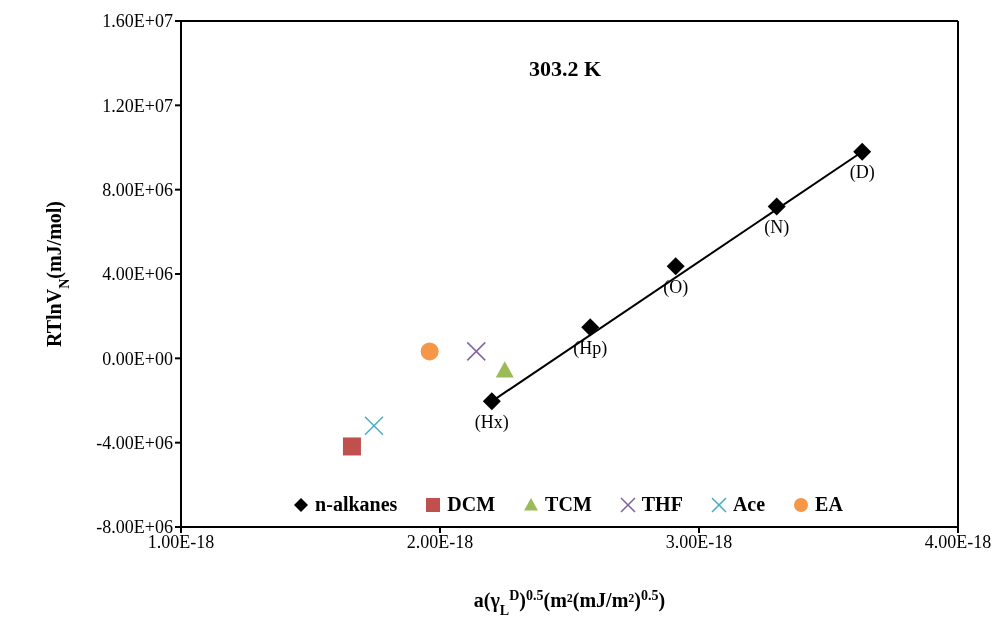  What do you see at coordinates (565, 68) in the screenshot?
I see `text: 303.2 K` at bounding box center [565, 68].